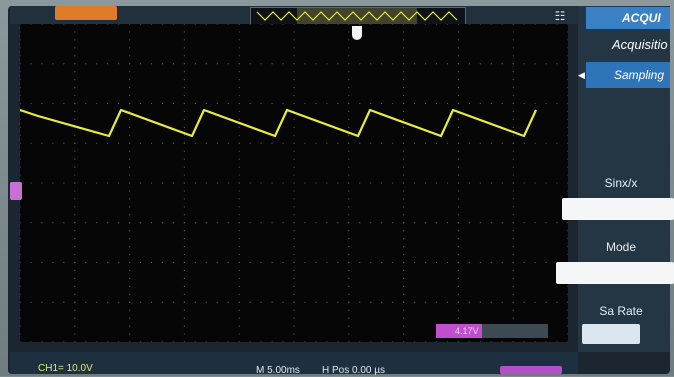 Image resolution: width=674 pixels, height=377 pixels. Describe the element at coordinates (618, 209) in the screenshot. I see `sinx-field` at that location.